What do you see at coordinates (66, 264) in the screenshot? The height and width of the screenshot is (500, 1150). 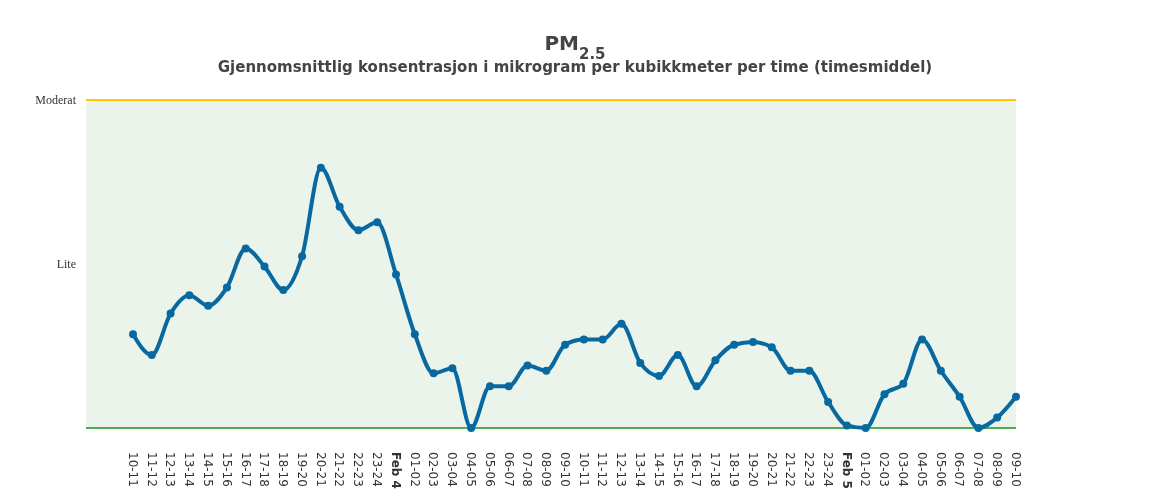 I see `band-label: Lite` at bounding box center [66, 264].